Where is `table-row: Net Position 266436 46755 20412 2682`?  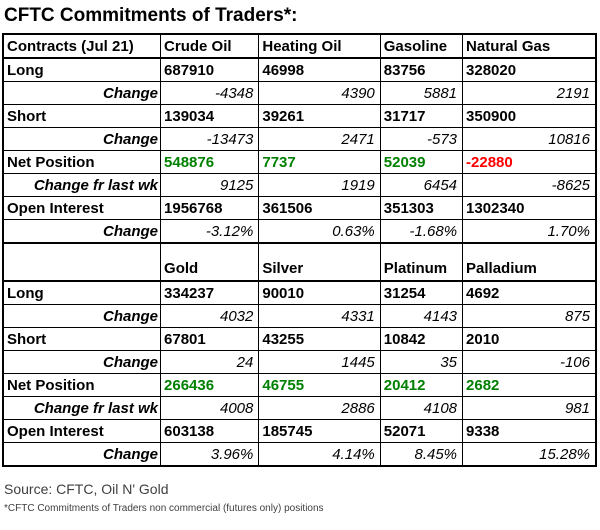 table-row: Net Position 266436 46755 20412 2682 is located at coordinates (299, 385).